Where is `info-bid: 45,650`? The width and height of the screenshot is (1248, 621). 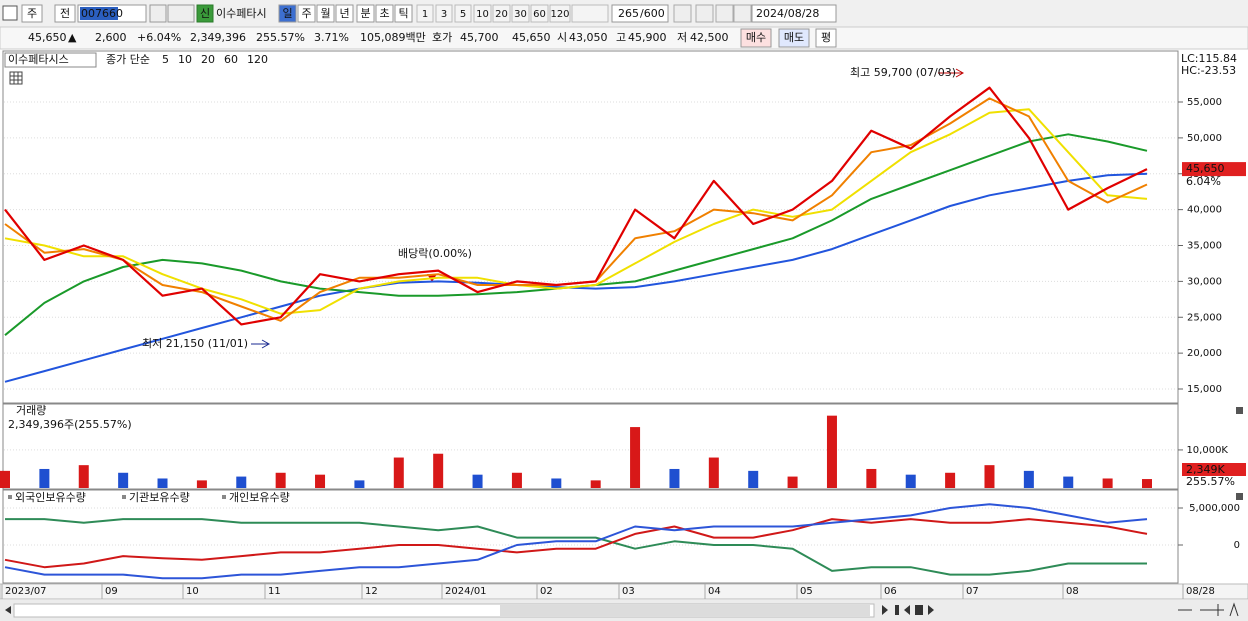
info-bid: 45,650 is located at coordinates (531, 37).